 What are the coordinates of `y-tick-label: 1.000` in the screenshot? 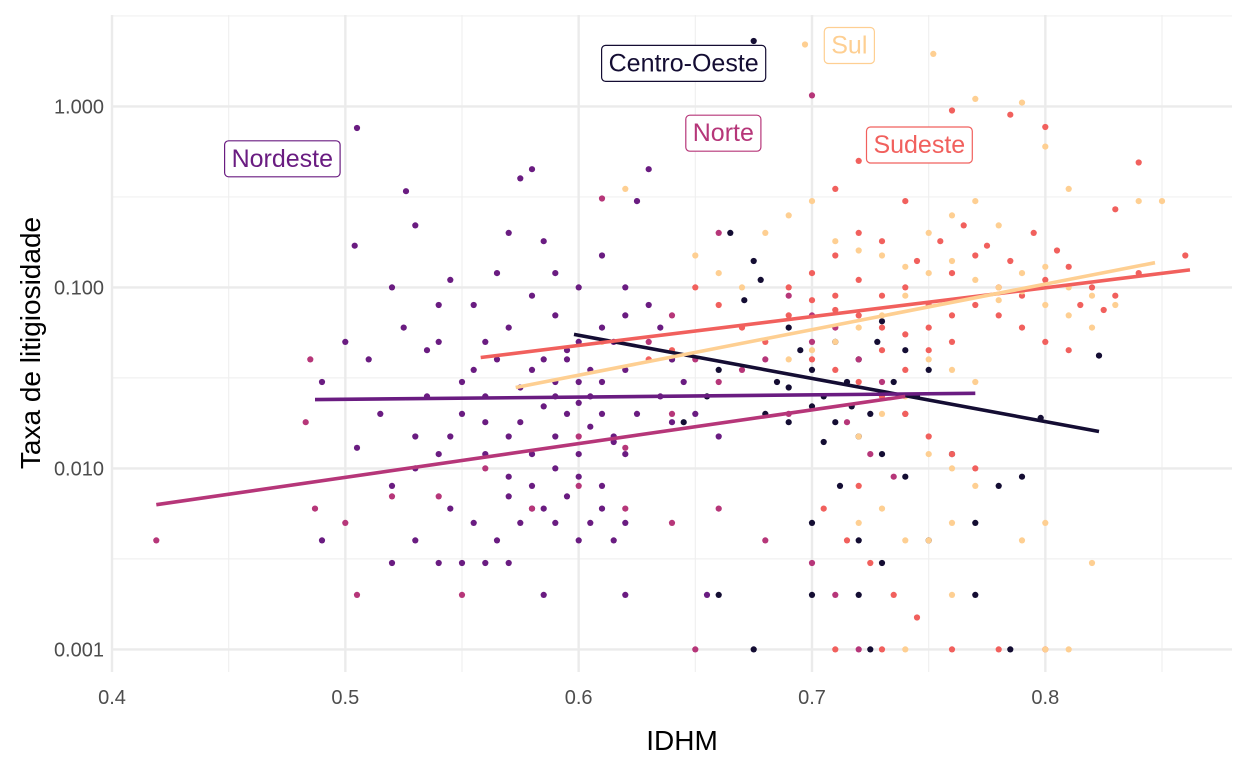 It's located at (79, 107).